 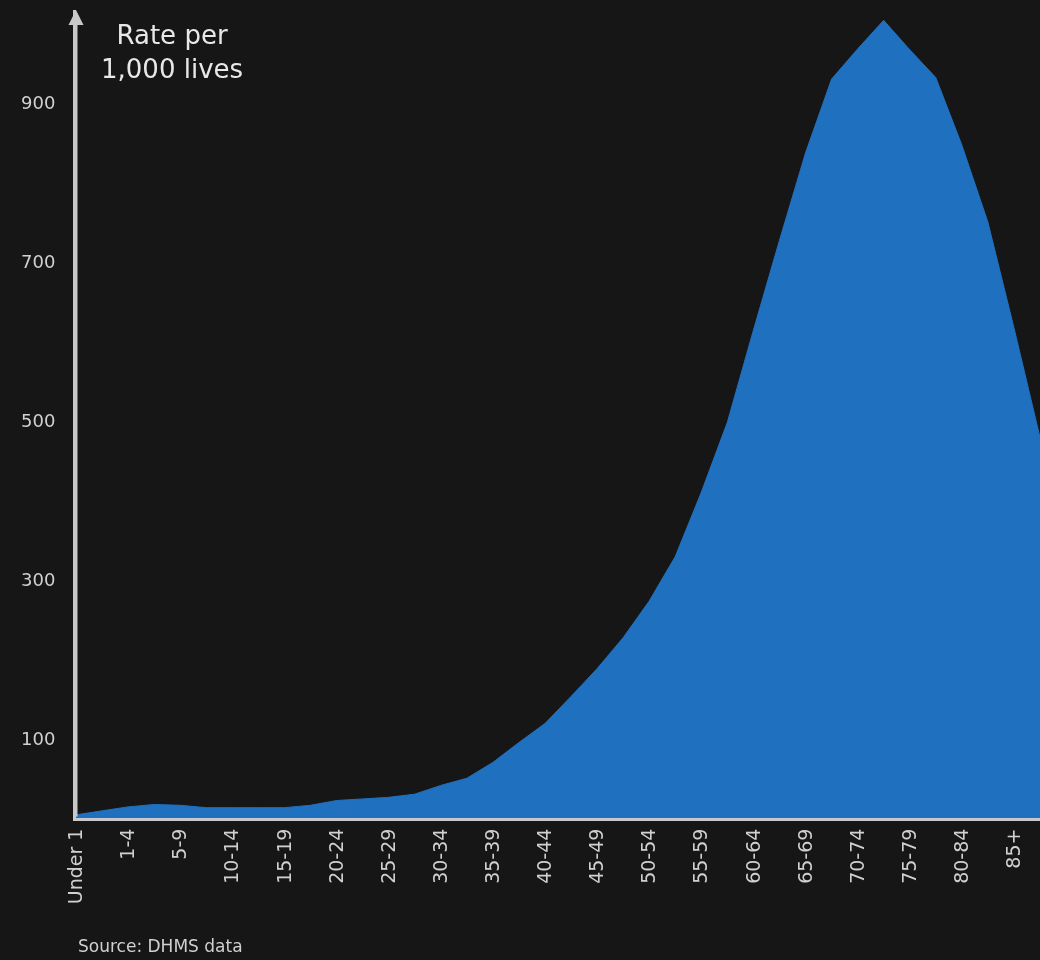 I want to click on x-tick-label: 45-49, so click(x=596, y=856).